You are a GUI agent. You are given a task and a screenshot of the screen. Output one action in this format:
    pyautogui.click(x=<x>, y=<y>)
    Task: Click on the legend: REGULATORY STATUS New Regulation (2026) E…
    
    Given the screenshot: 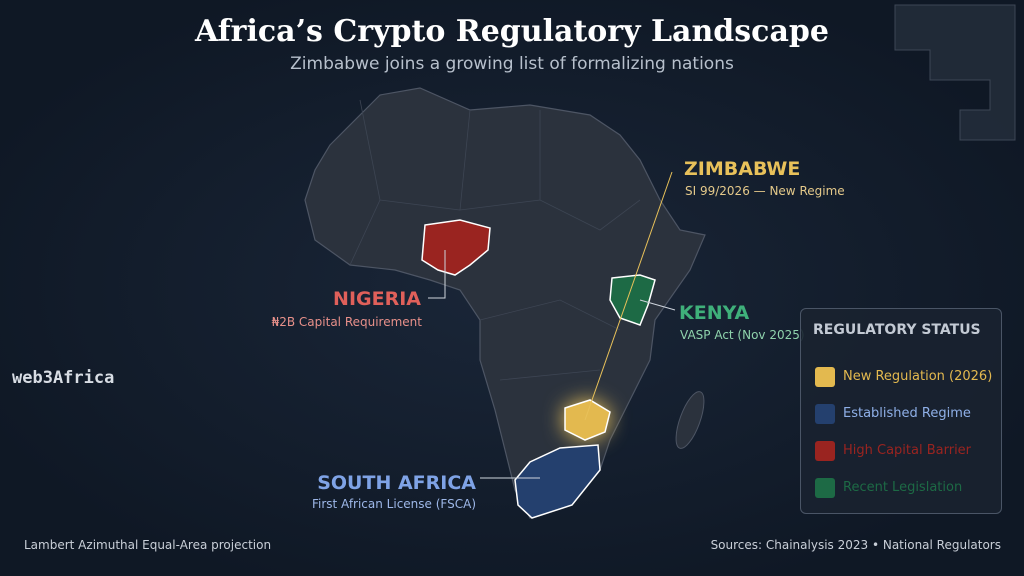 What is the action you would take?
    pyautogui.click(x=901, y=411)
    